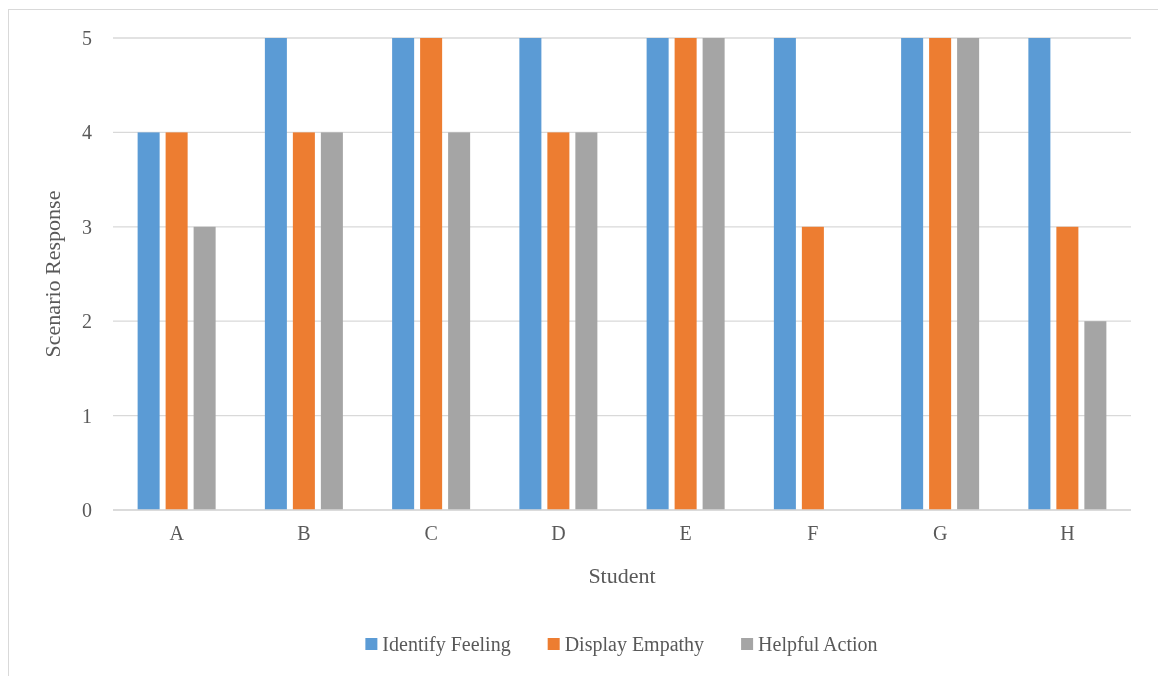 Image resolution: width=1158 pixels, height=676 pixels. What do you see at coordinates (558, 533) in the screenshot?
I see `x-tick-label: D` at bounding box center [558, 533].